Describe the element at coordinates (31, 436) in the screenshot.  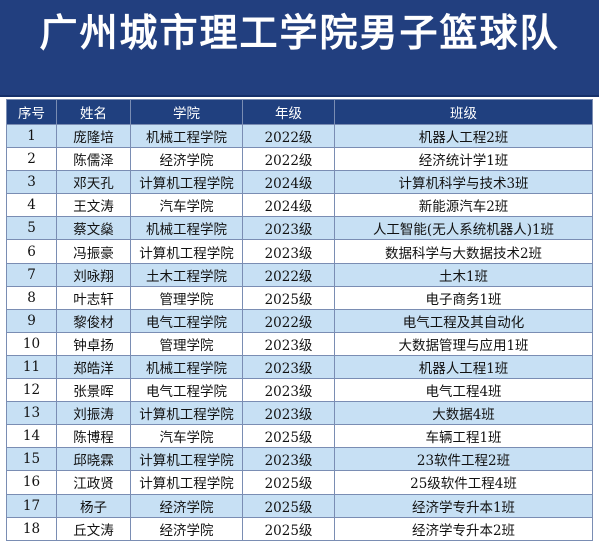
I see `cell-no: 14` at that location.